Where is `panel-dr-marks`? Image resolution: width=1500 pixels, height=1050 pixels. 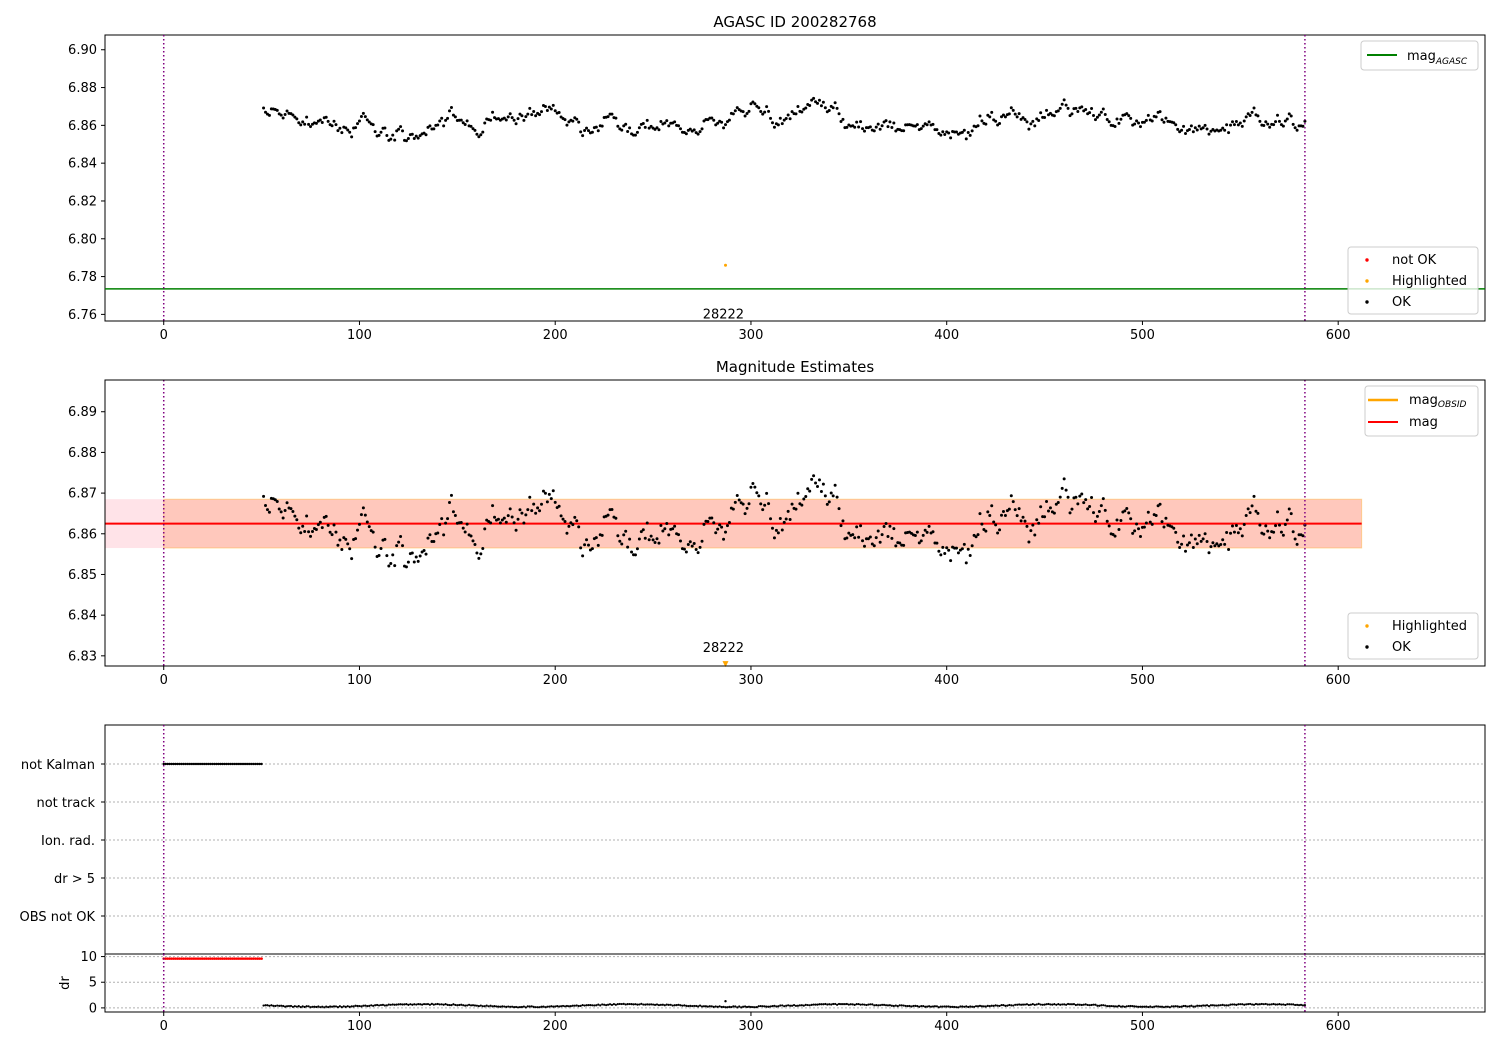 panel-dr-marks is located at coordinates (795, 983).